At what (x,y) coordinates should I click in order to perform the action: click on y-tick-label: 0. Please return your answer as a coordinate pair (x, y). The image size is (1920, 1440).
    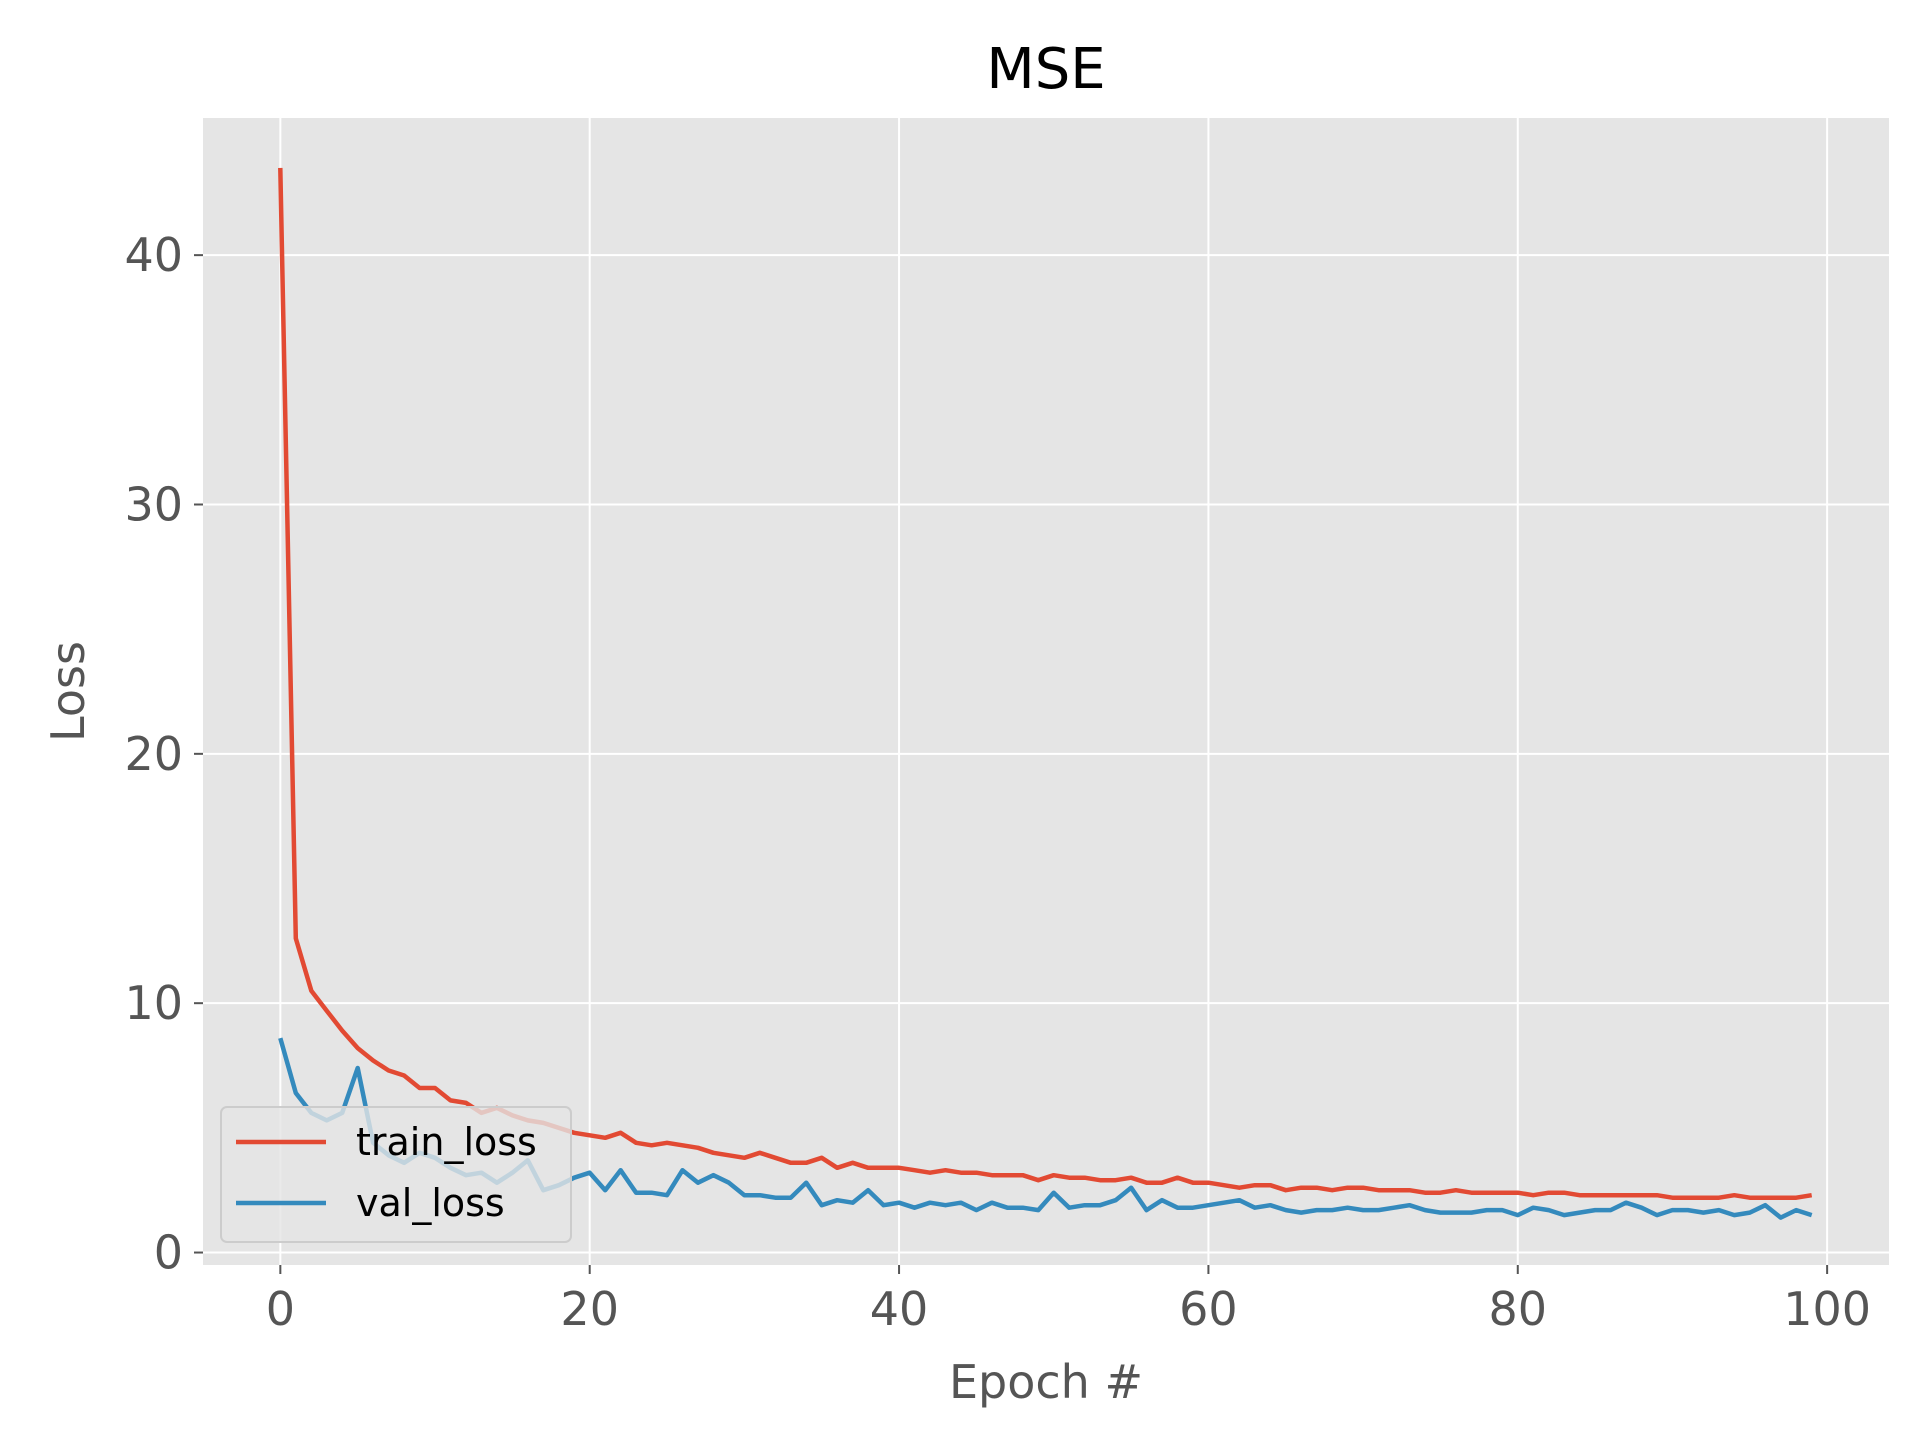
    Looking at the image, I should click on (168, 1253).